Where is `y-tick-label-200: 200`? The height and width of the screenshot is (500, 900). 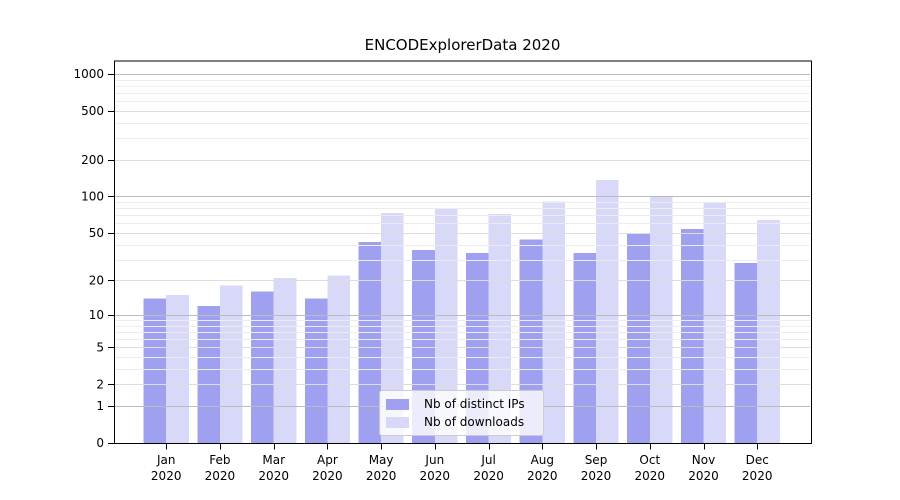
y-tick-label-200: 200 is located at coordinates (92, 160).